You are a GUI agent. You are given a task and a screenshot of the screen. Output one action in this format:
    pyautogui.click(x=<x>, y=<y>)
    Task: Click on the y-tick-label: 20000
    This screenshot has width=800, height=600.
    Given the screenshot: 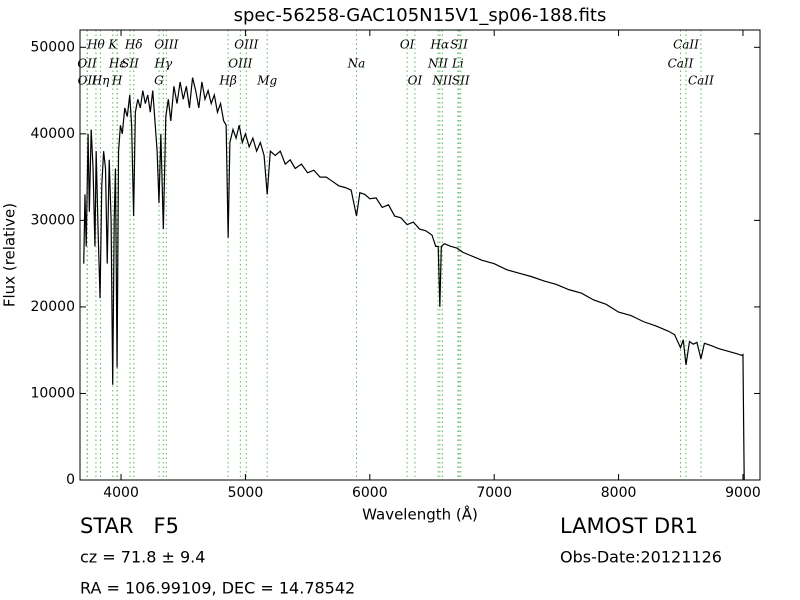 What is the action you would take?
    pyautogui.click(x=52, y=307)
    